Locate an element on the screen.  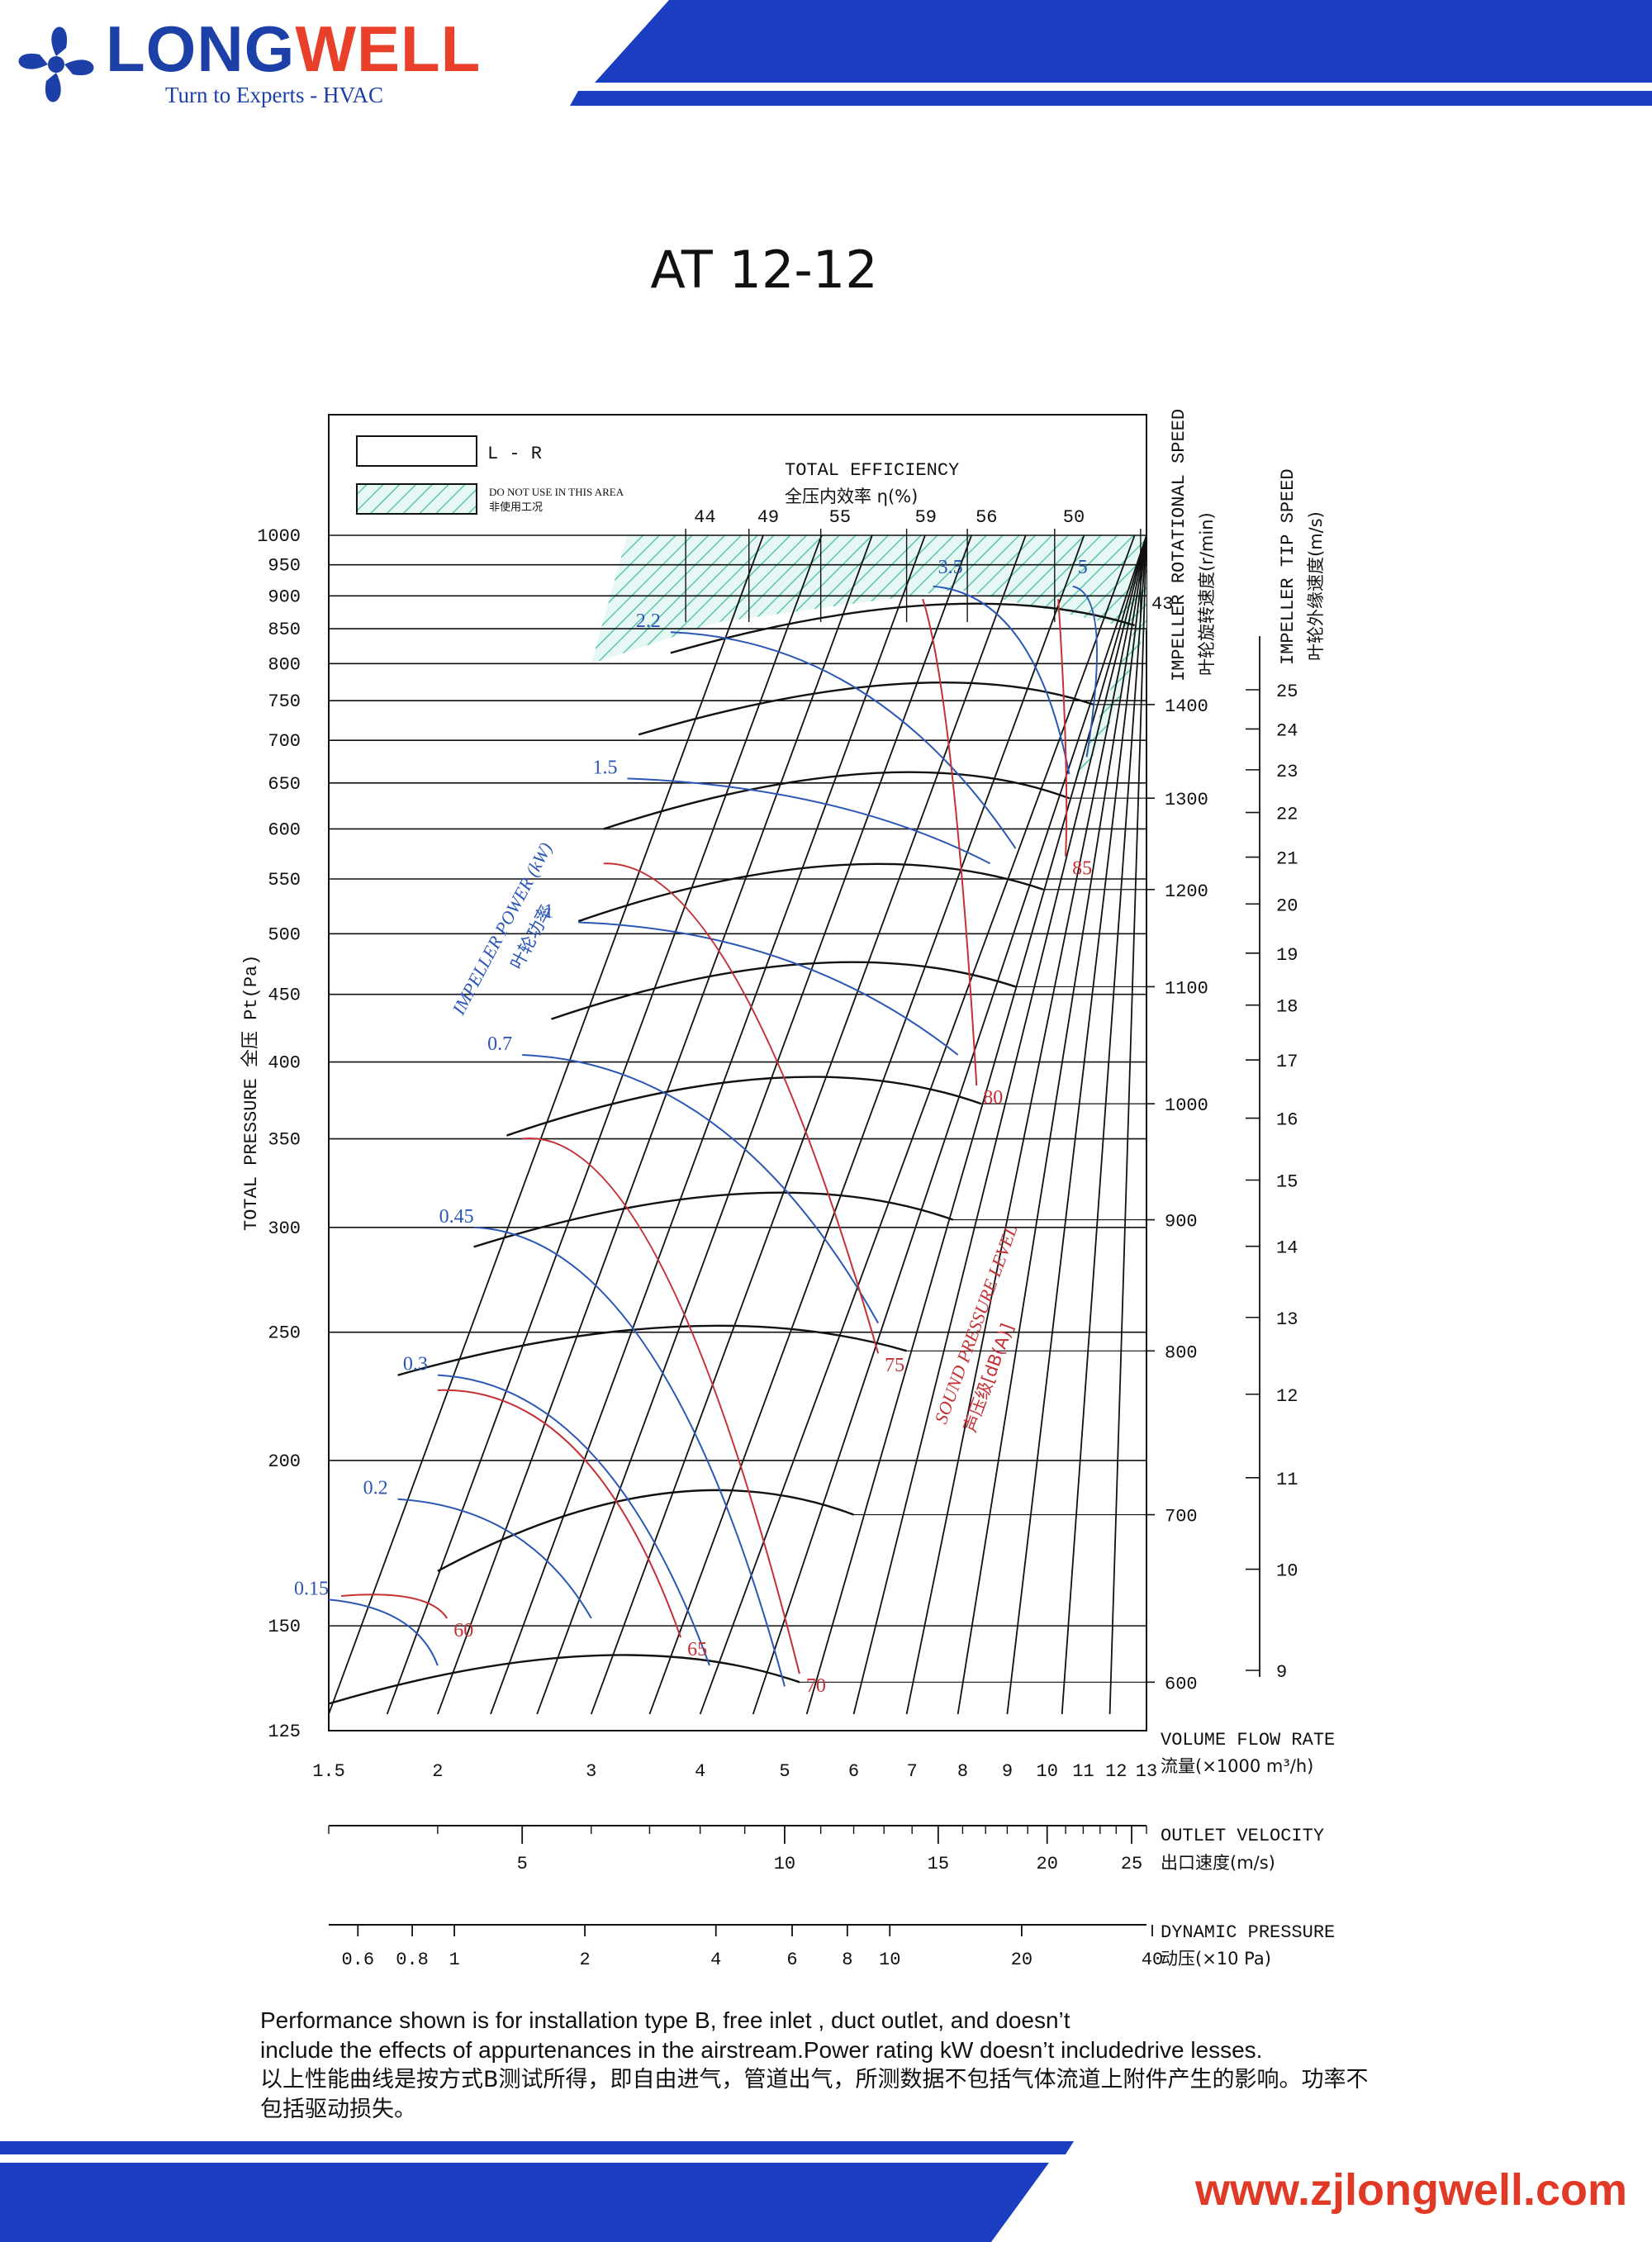
y-tick-label: 350 is located at coordinates (284, 1140).